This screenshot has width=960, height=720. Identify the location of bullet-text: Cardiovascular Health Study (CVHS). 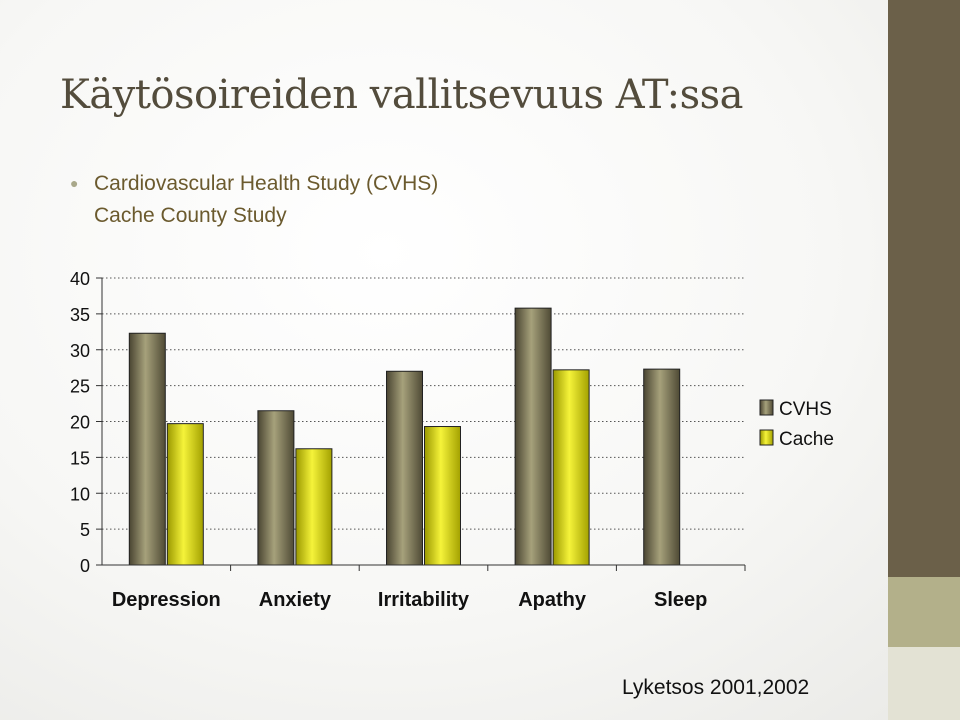
(266, 183).